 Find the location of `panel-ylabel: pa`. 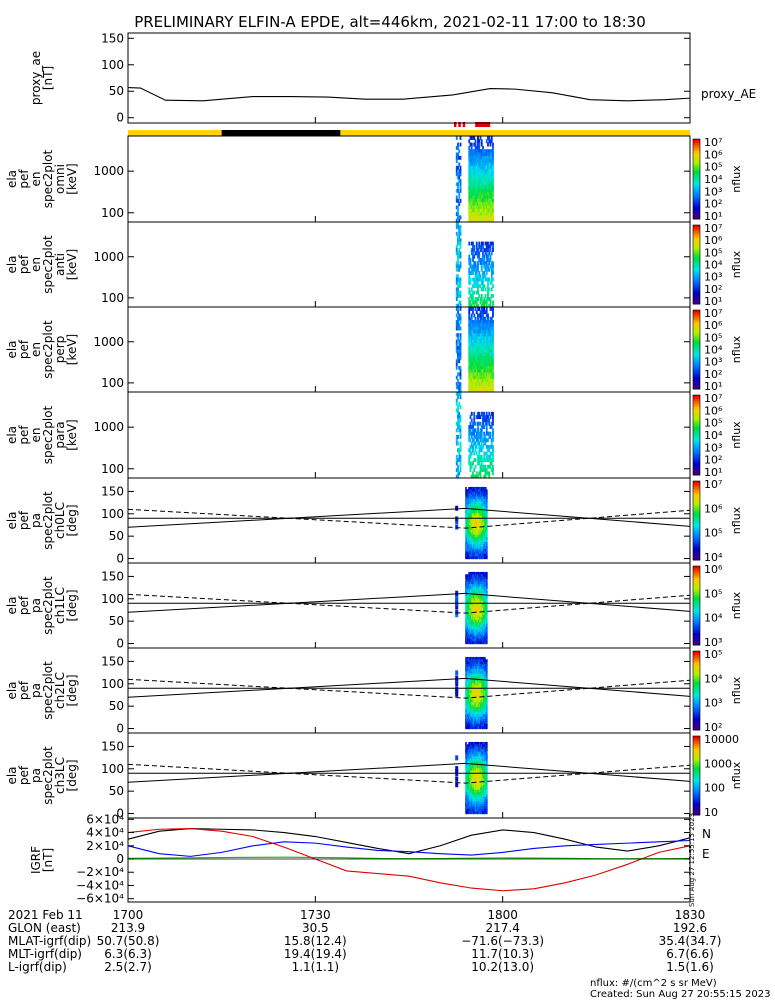

panel-ylabel: pa is located at coordinates (36, 605).